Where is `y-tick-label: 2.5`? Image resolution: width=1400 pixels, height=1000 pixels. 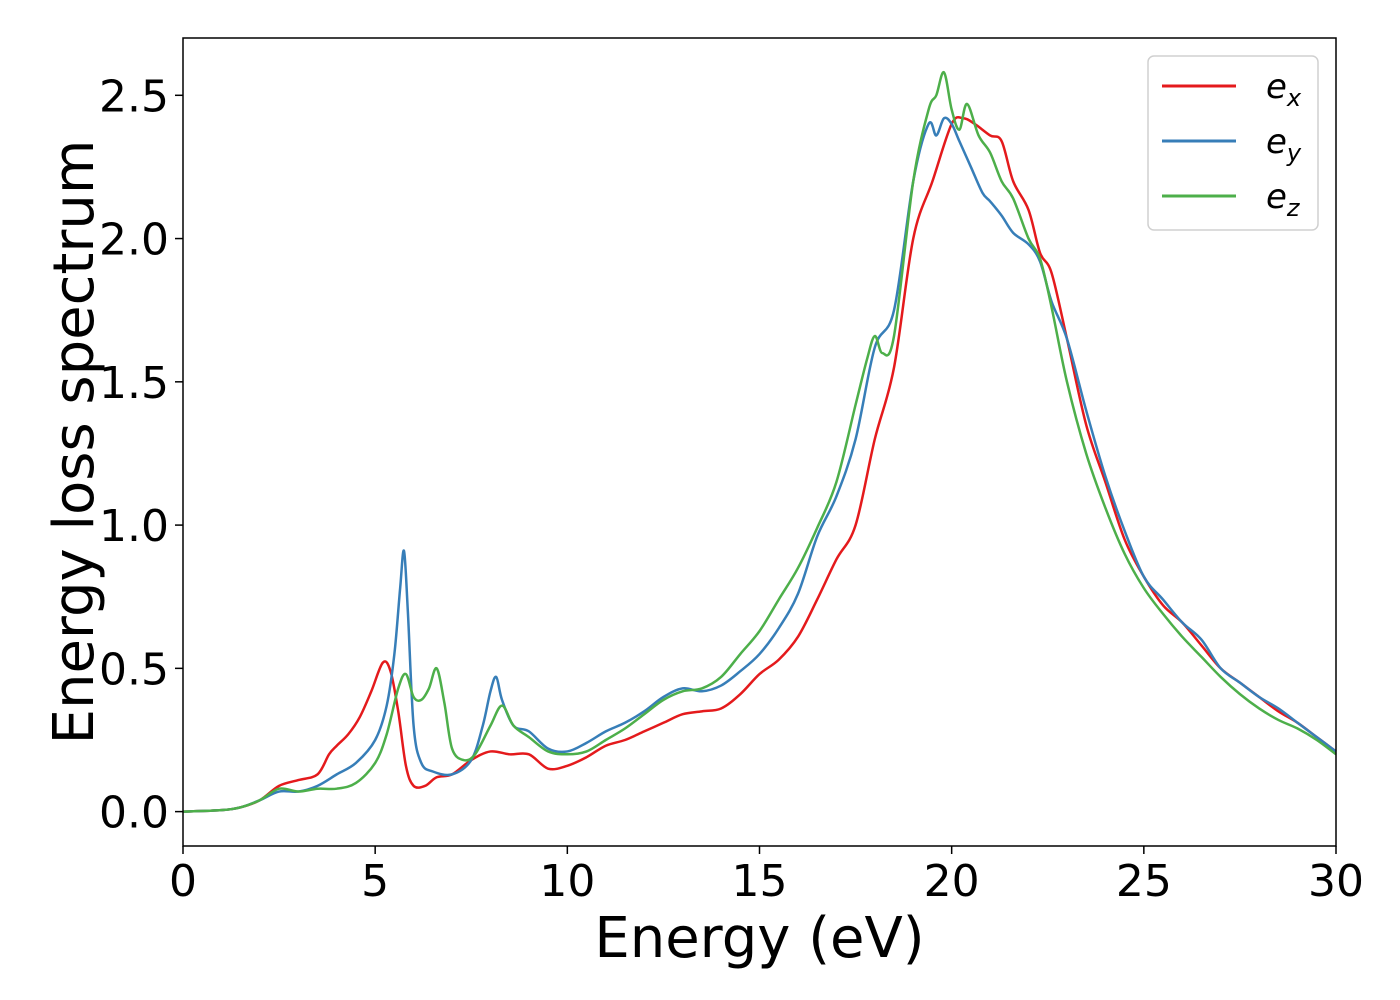
y-tick-label: 2.5 is located at coordinates (134, 96).